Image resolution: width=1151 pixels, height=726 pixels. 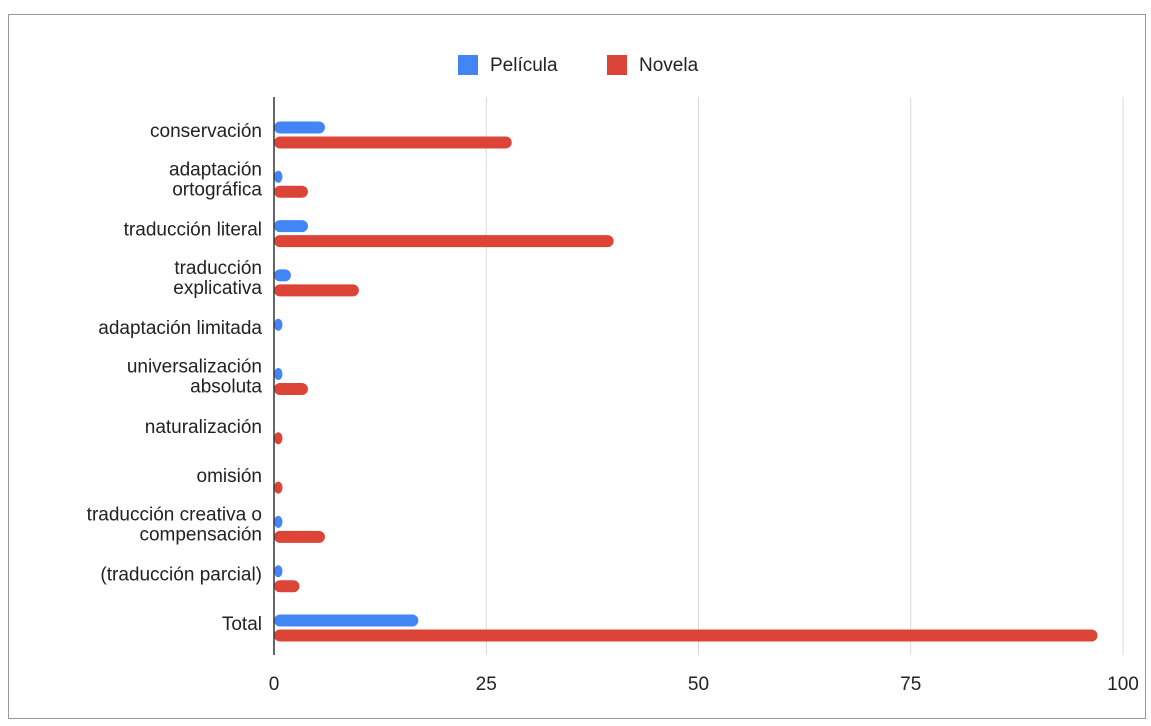 What do you see at coordinates (524, 65) in the screenshot?
I see `legend-label: Película` at bounding box center [524, 65].